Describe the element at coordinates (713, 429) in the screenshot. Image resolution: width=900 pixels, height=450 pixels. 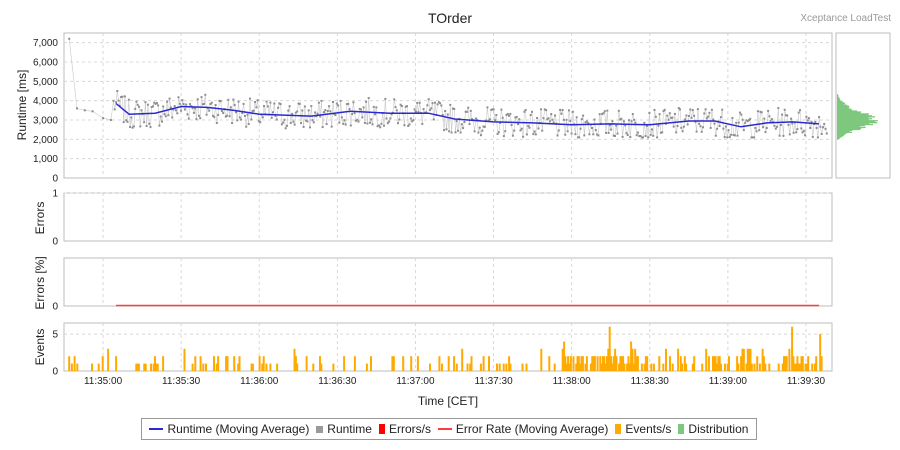
I see `legend-item-distribution: Distribution` at that location.